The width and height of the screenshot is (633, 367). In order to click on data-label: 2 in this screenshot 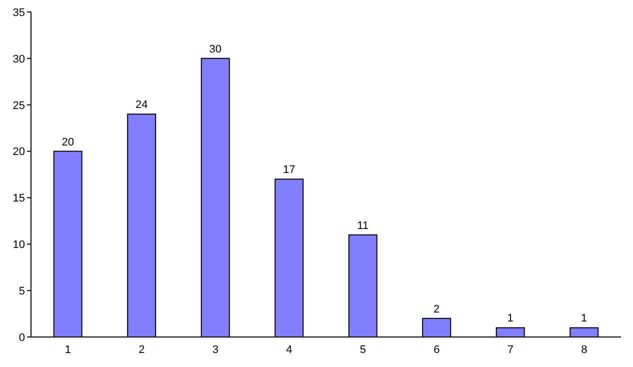, I will do `click(437, 309)`.